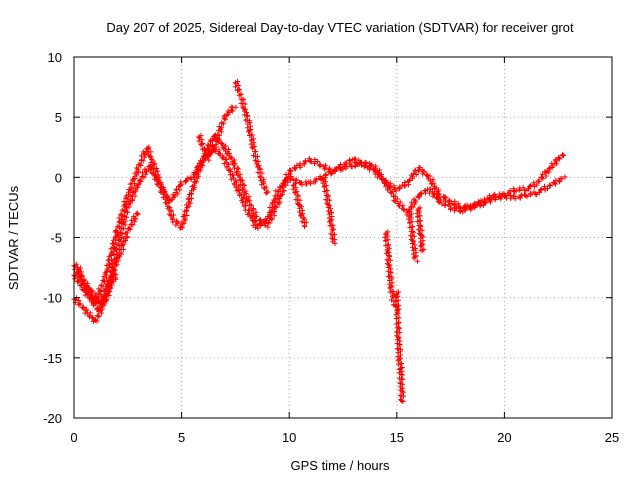 The height and width of the screenshot is (480, 640). What do you see at coordinates (329, 210) in the screenshot?
I see `series-track-h` at bounding box center [329, 210].